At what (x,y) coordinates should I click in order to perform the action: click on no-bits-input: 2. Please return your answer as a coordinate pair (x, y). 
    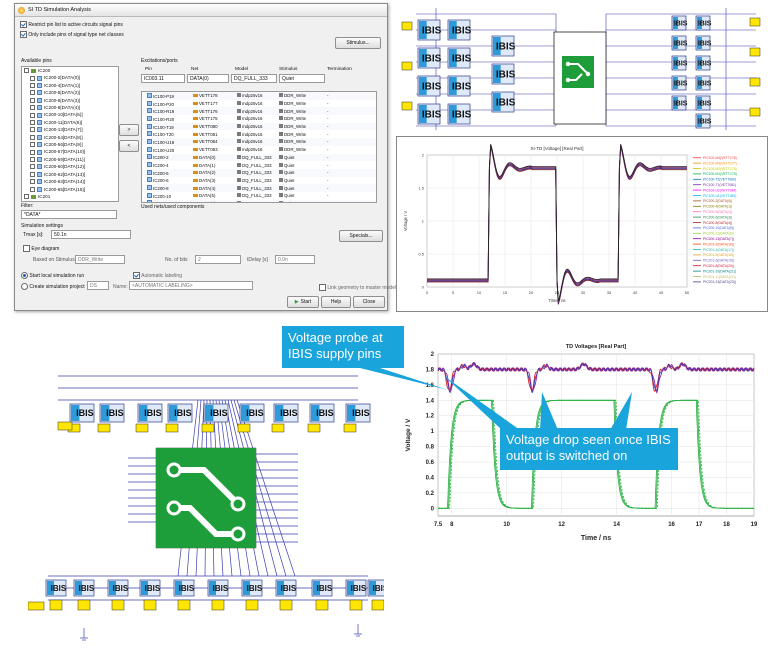
    Looking at the image, I should click on (218, 259).